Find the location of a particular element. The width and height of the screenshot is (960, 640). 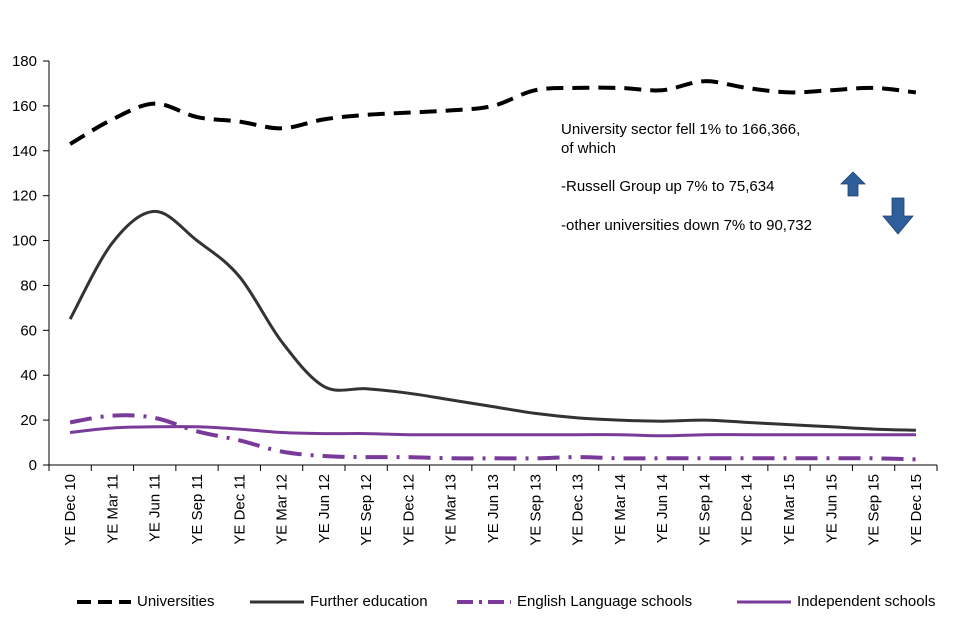

x-tick-label: YE Dec 15 is located at coordinates (916, 510).